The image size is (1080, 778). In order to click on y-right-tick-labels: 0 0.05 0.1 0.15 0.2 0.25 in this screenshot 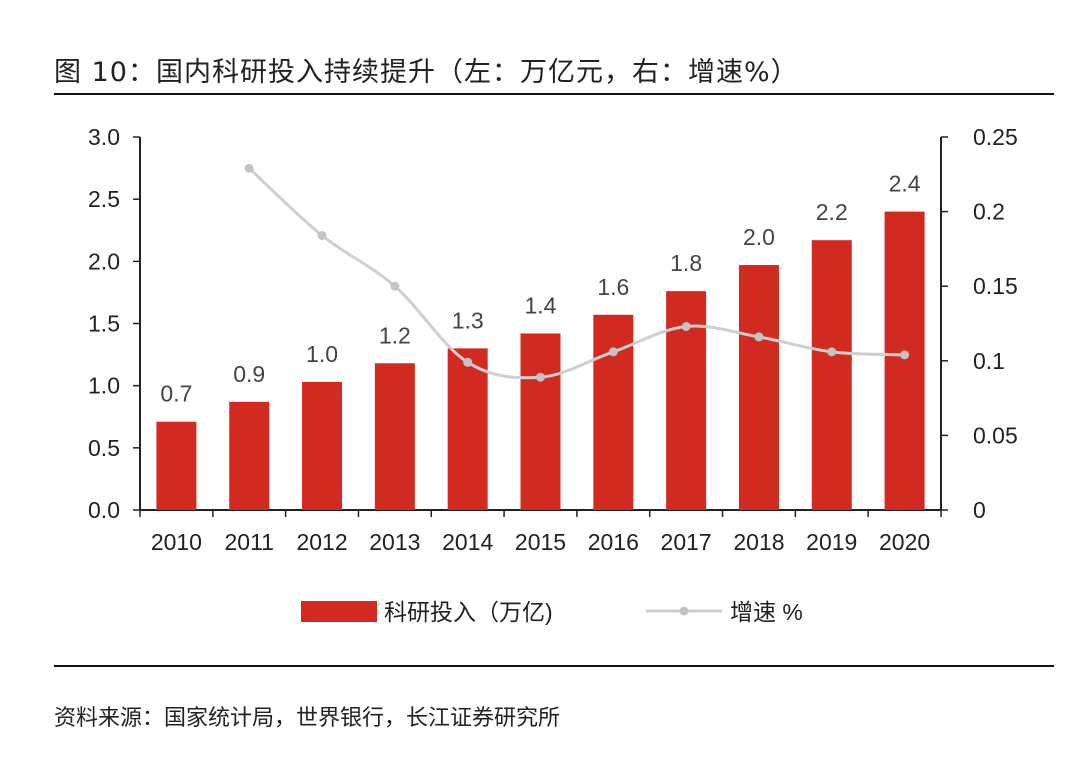, I will do `click(995, 323)`.